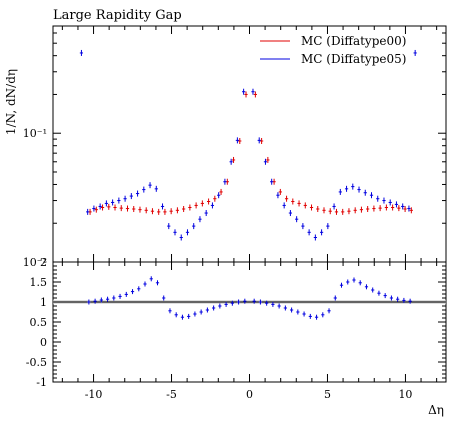 This screenshot has height=422, width=461. What do you see at coordinates (353, 41) in the screenshot?
I see `legend-label-diffatype00: MC (Diffatype00)` at bounding box center [353, 41].